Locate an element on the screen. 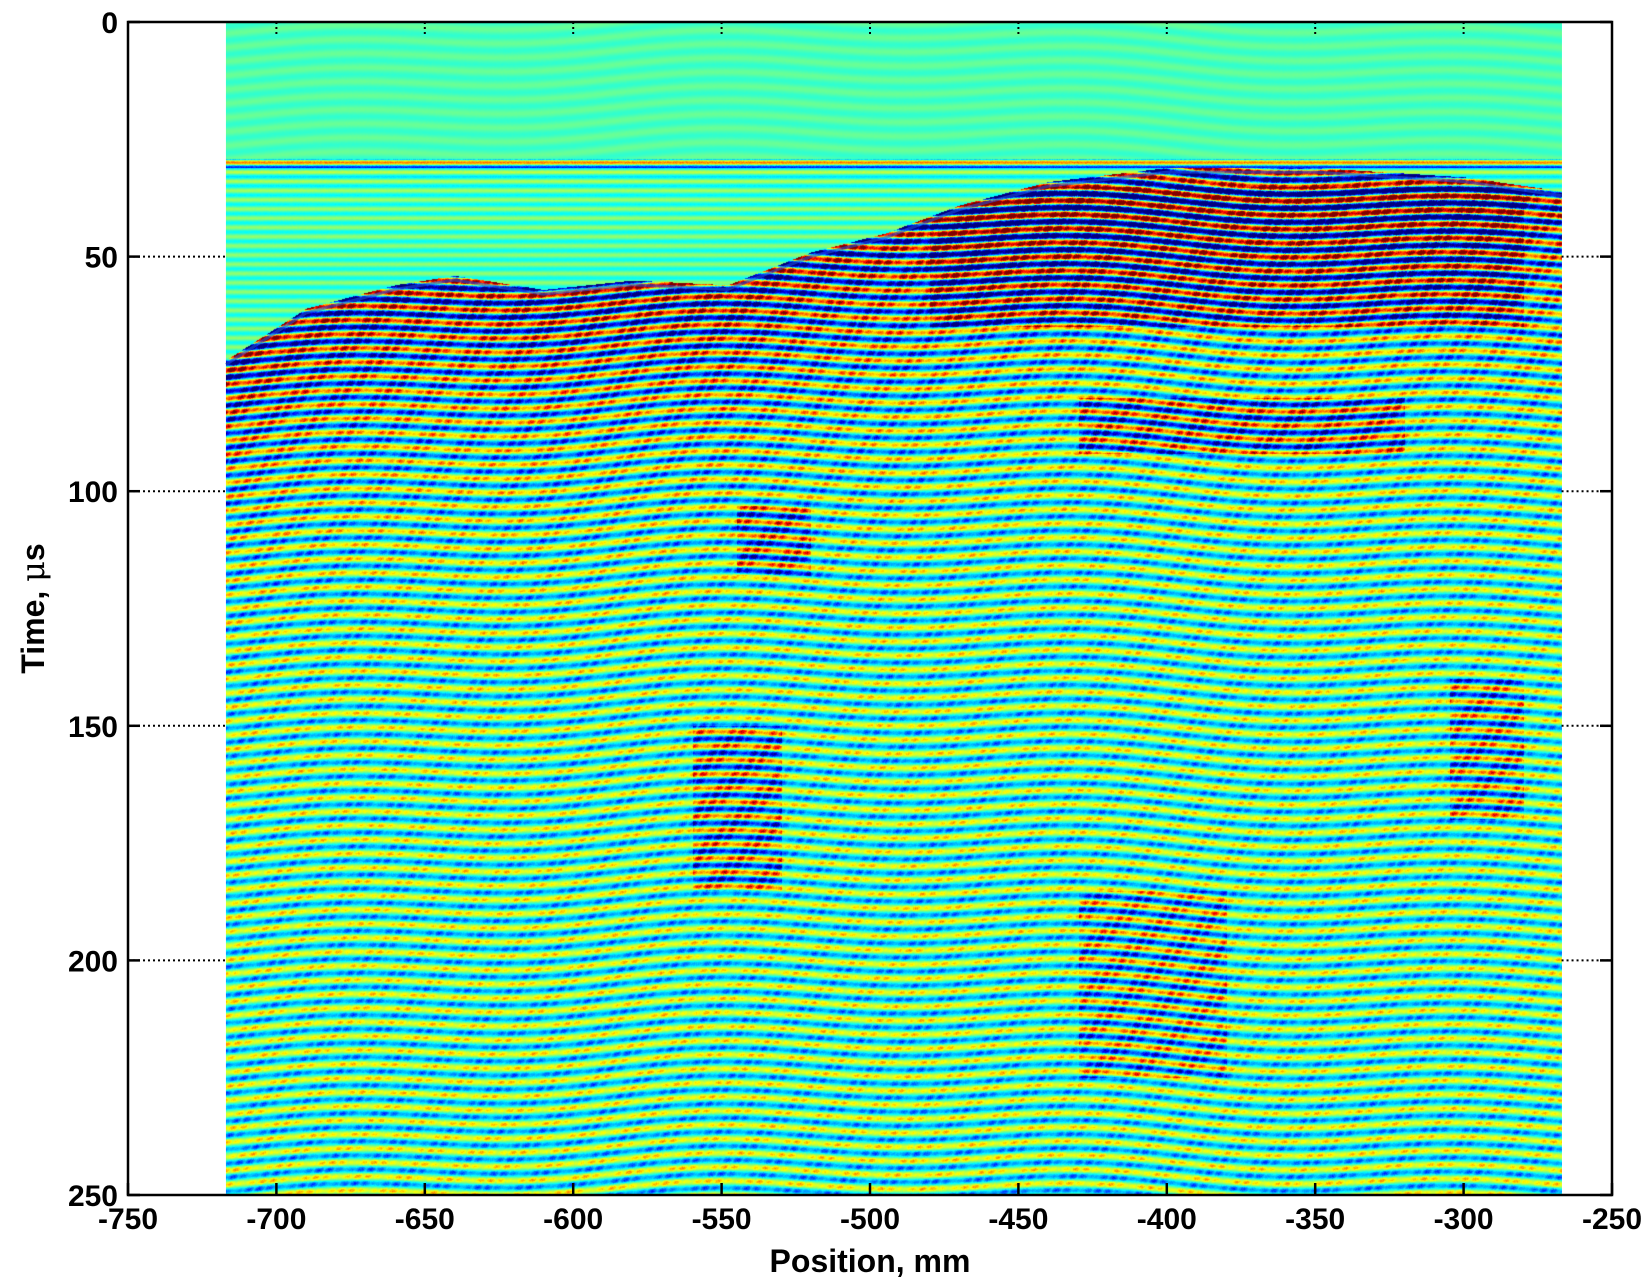 The width and height of the screenshot is (1646, 1284). x-tick-label: -700 is located at coordinates (276, 1219).